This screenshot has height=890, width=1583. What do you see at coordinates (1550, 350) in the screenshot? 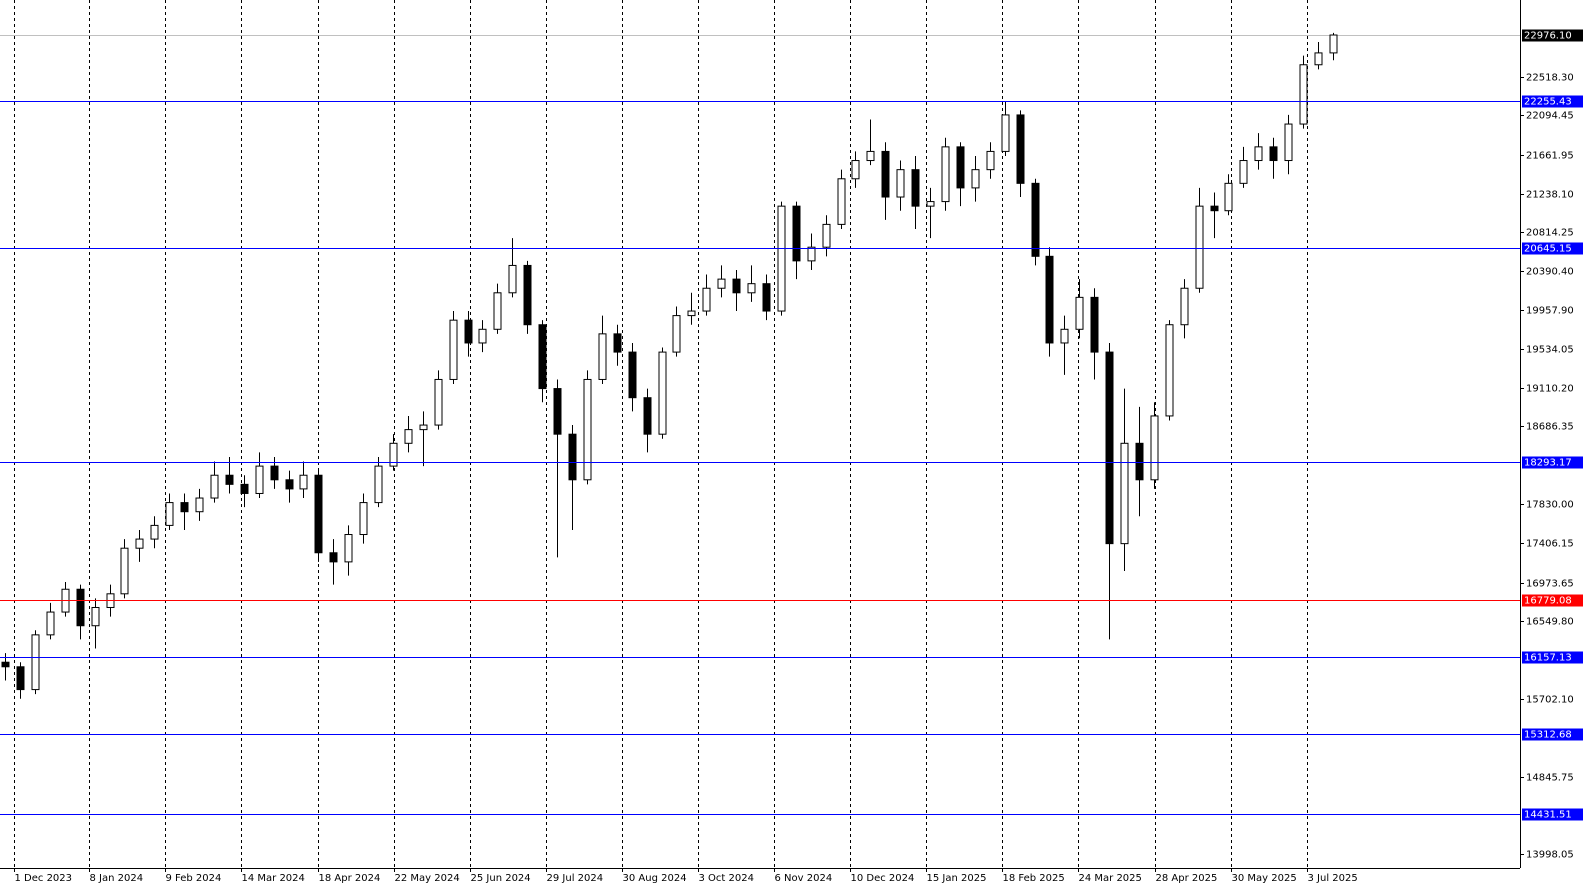
I see `y-tick-label: 19534.05` at bounding box center [1550, 350].